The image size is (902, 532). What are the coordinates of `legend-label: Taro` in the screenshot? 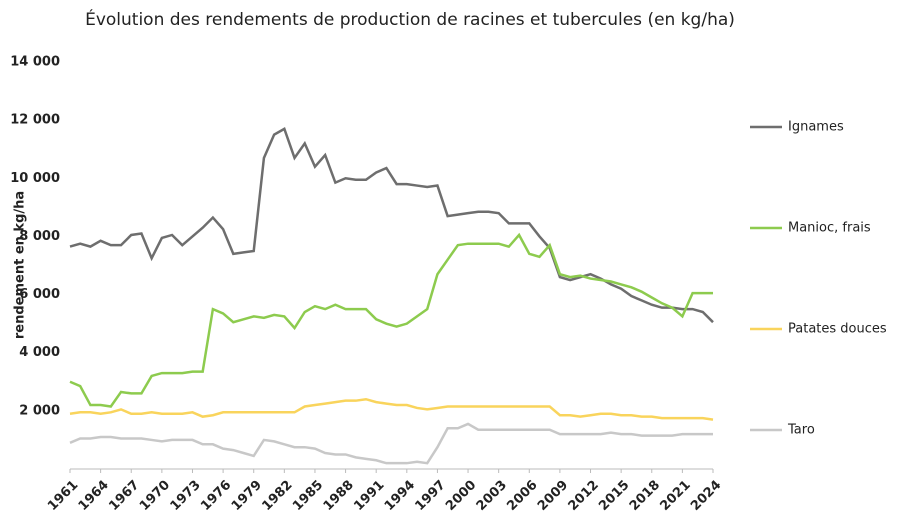 It's located at (801, 430).